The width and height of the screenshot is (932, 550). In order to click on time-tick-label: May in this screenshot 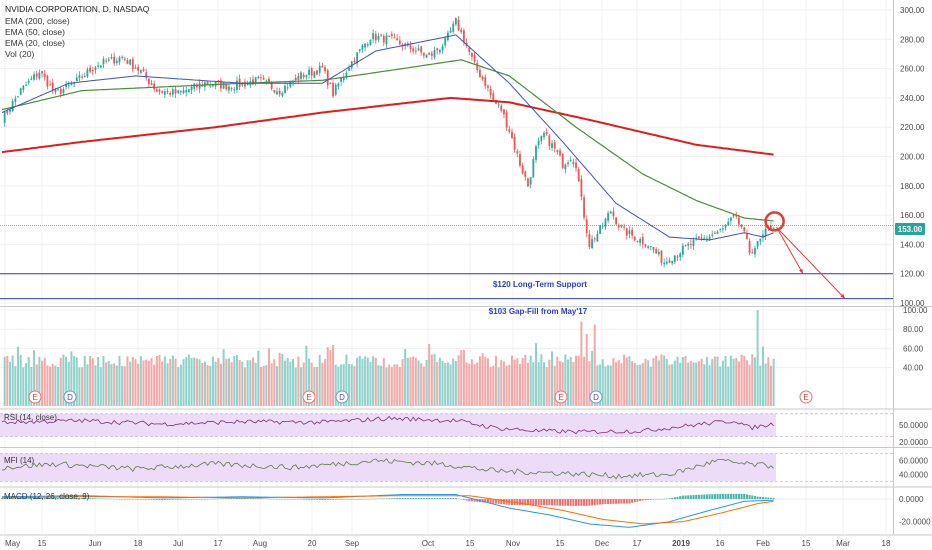, I will do `click(12, 543)`.